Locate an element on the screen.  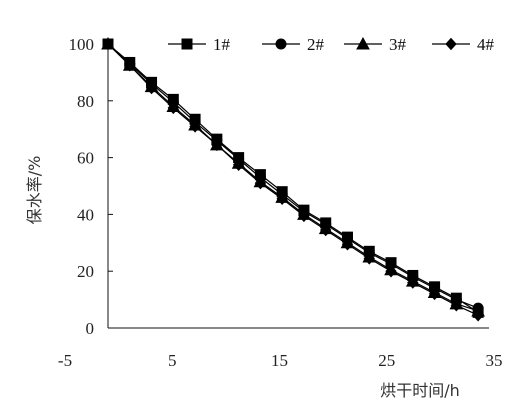
y-tick-label: 60 is located at coordinates (85, 158).